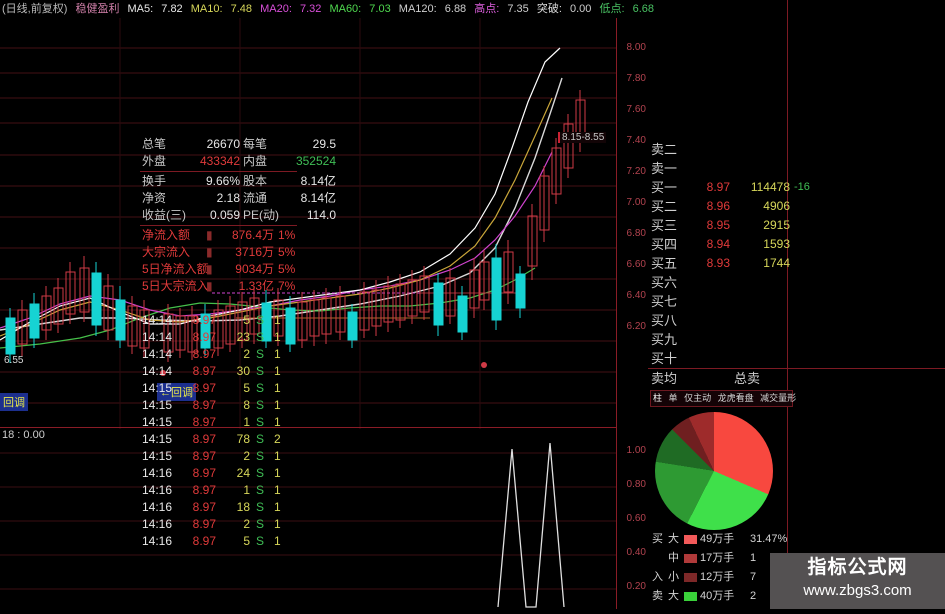  Describe the element at coordinates (218, 524) in the screenshot. I see `tick-row: 14:16 8.97 2 S 1` at that location.